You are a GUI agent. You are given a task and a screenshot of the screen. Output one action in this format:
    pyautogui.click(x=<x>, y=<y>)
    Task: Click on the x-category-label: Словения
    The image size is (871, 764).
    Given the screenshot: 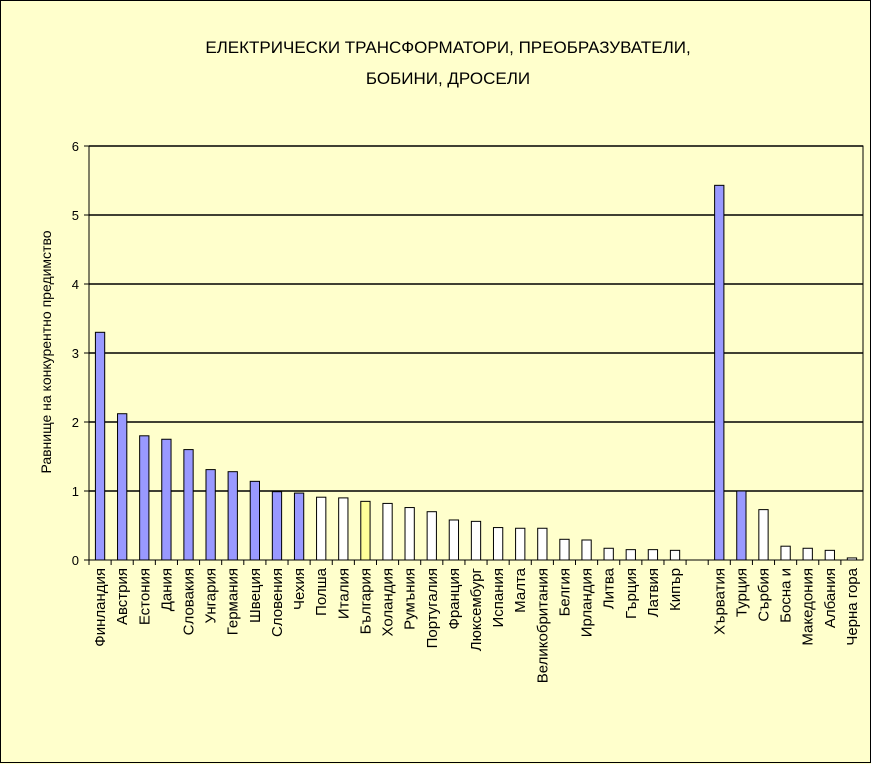 What is the action you would take?
    pyautogui.click(x=277, y=602)
    